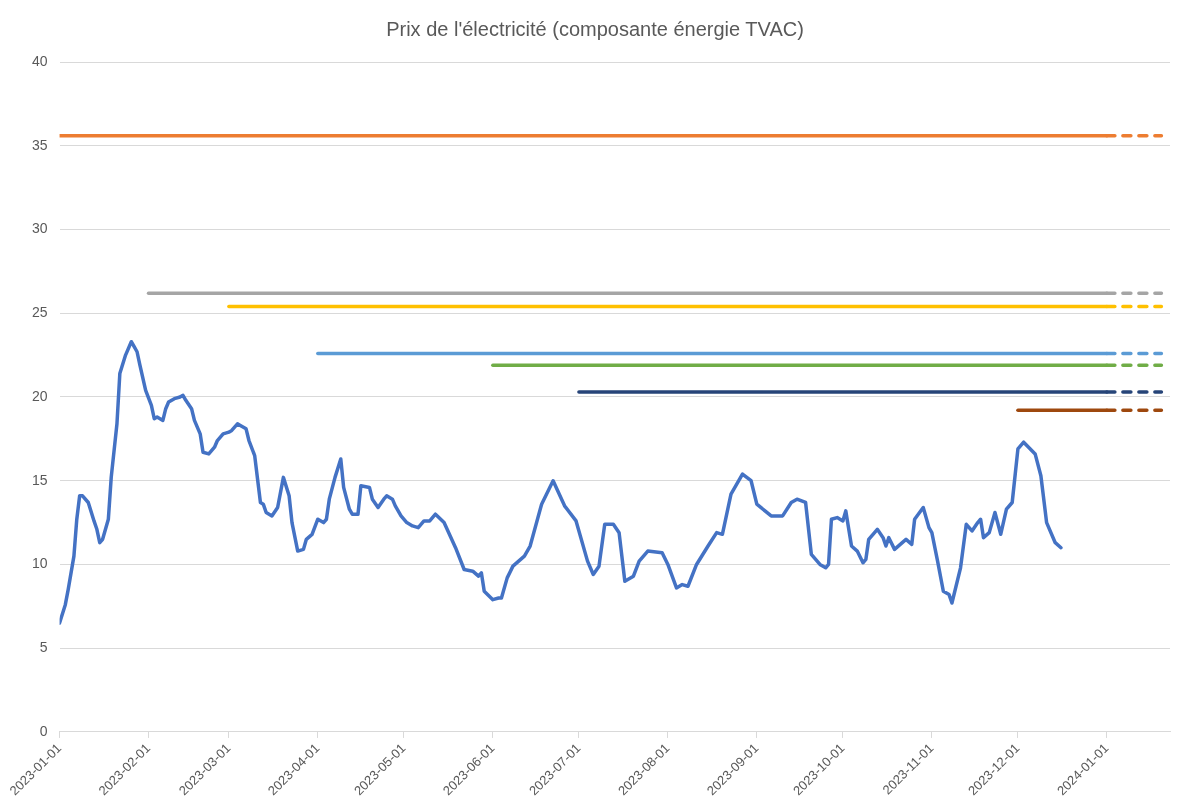 The image size is (1200, 807). What do you see at coordinates (43, 730) in the screenshot?
I see `y-tick-label: 0` at bounding box center [43, 730].